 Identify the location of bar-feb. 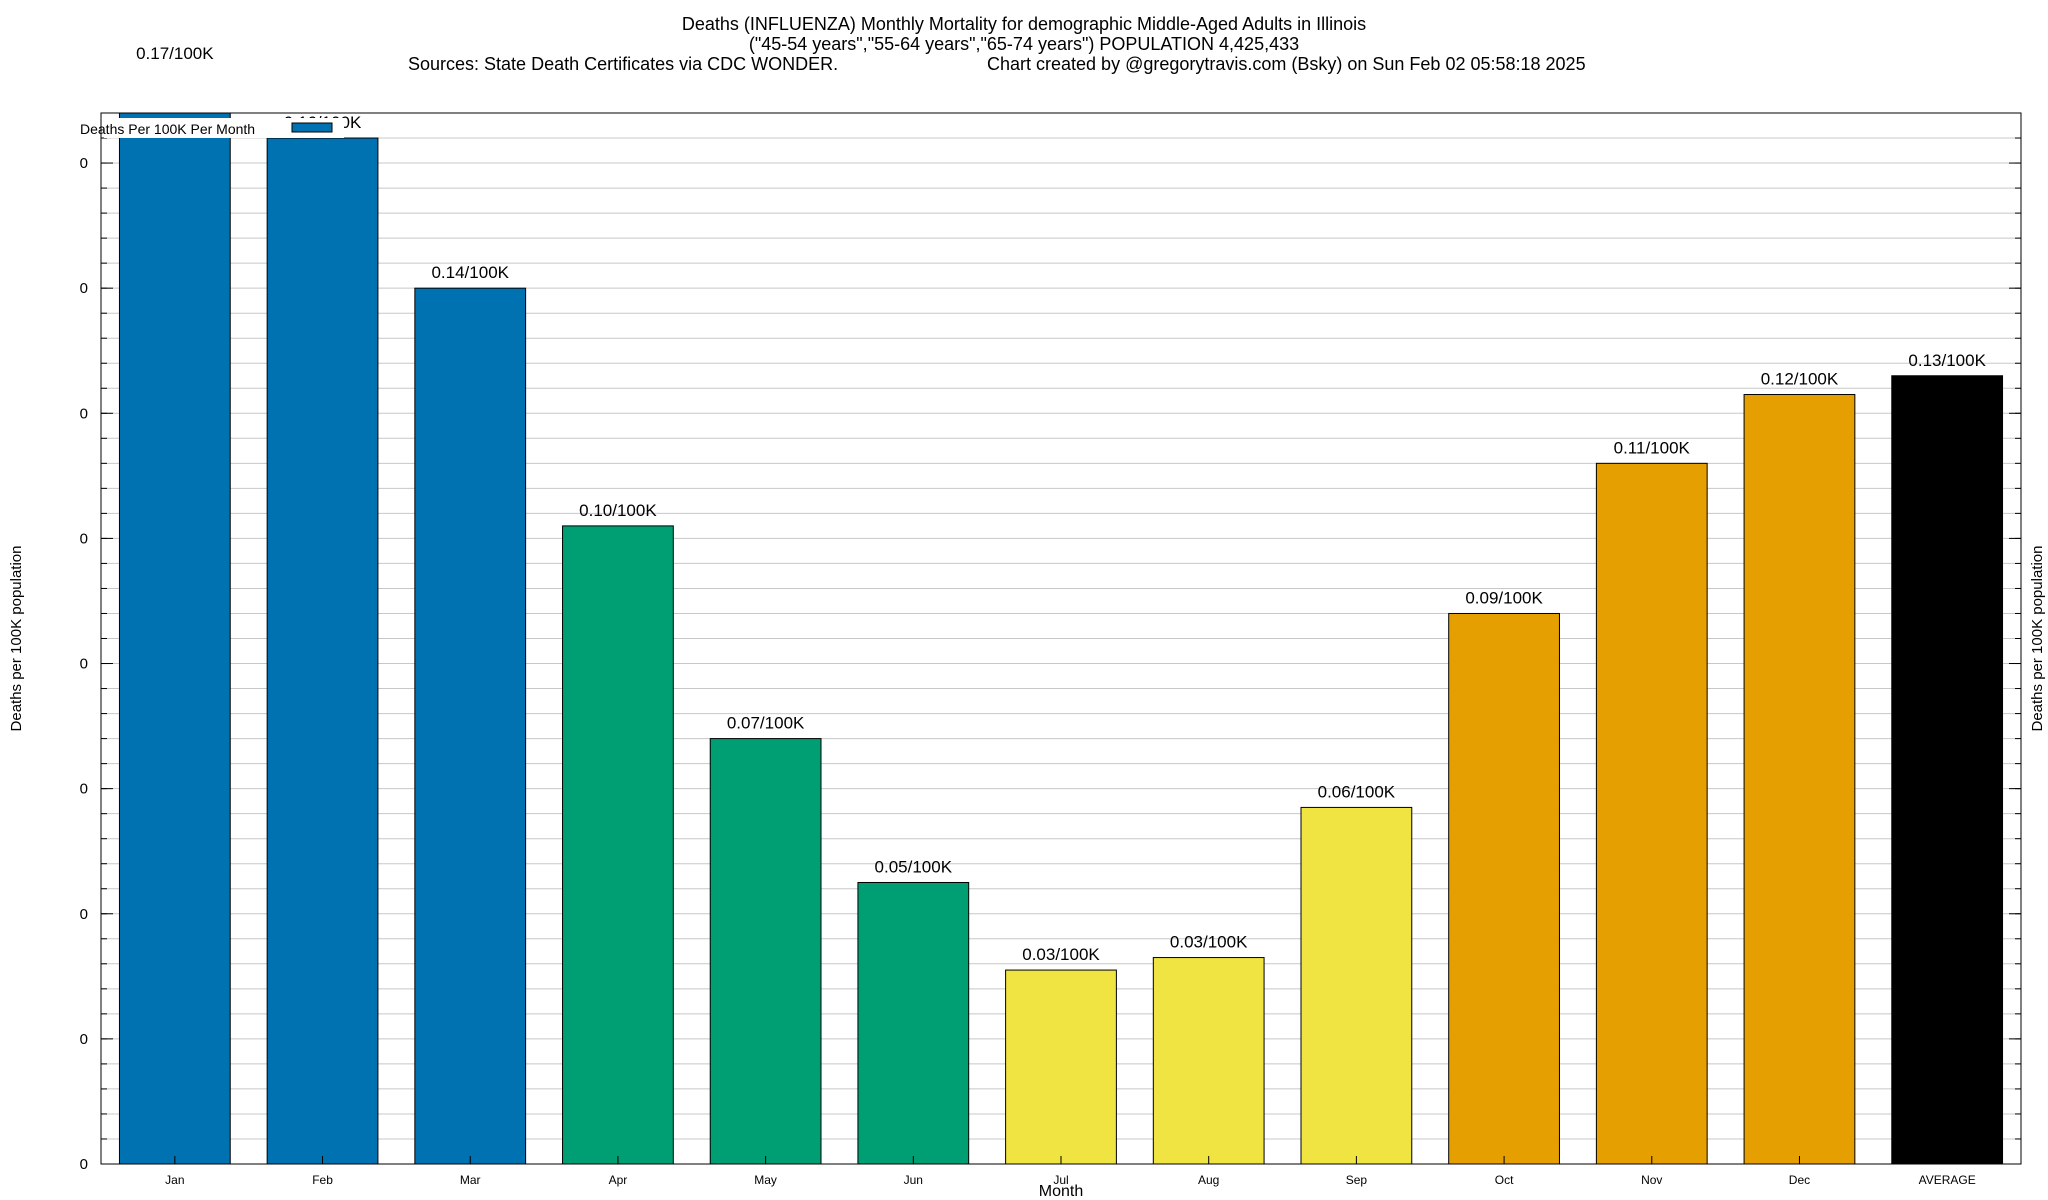
(322, 651).